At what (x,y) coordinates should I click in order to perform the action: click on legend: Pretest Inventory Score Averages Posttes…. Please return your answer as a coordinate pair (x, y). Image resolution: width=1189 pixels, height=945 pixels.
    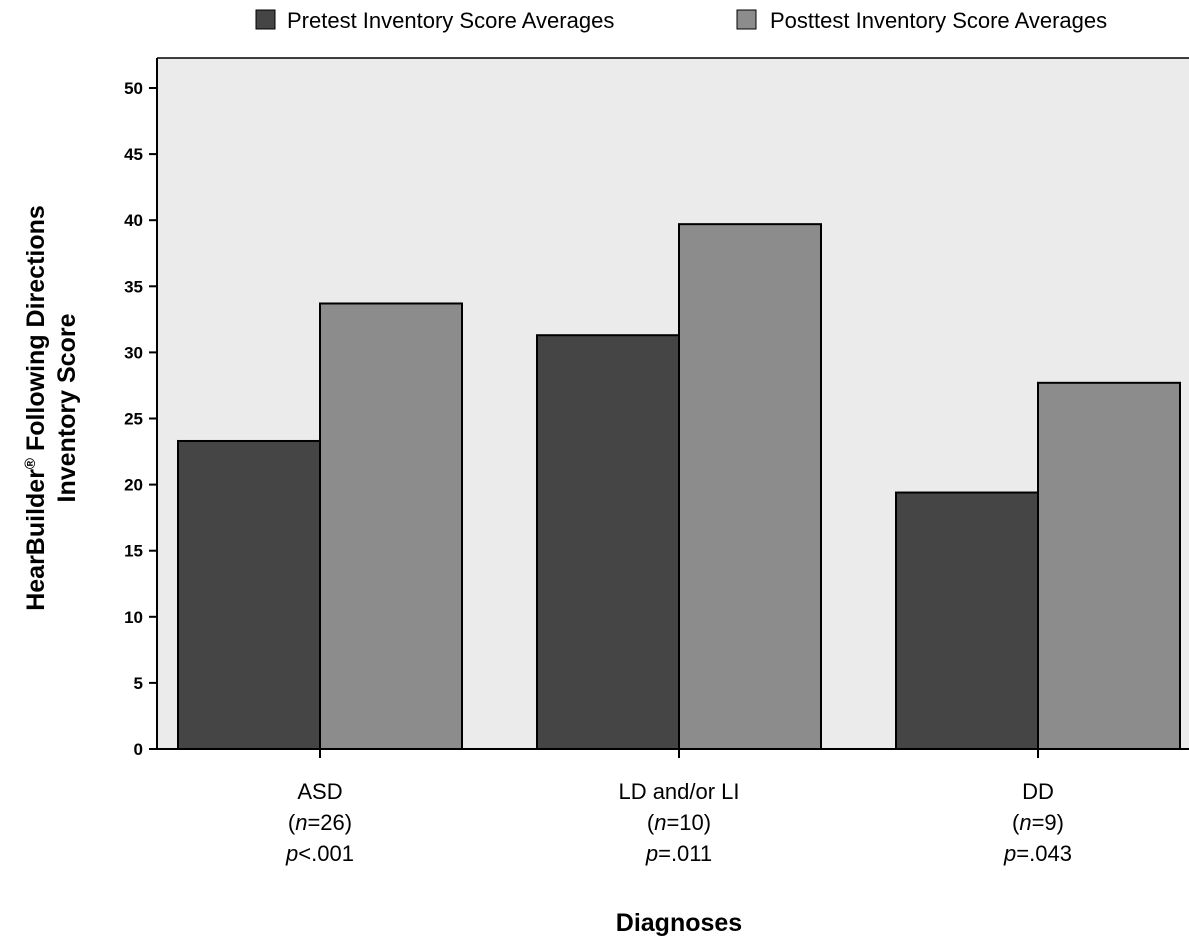
    Looking at the image, I should click on (681, 20).